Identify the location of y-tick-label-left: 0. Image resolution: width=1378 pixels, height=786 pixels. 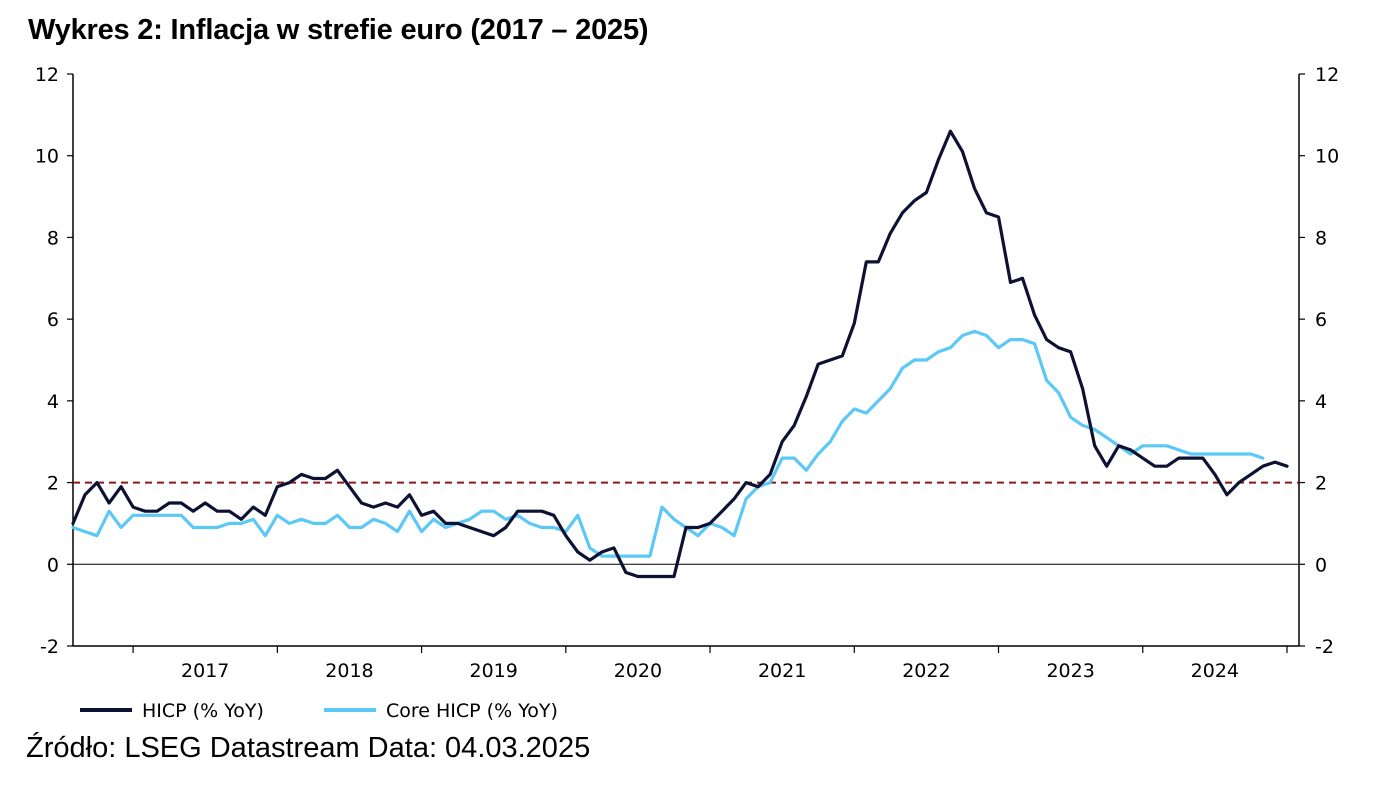
(53, 565).